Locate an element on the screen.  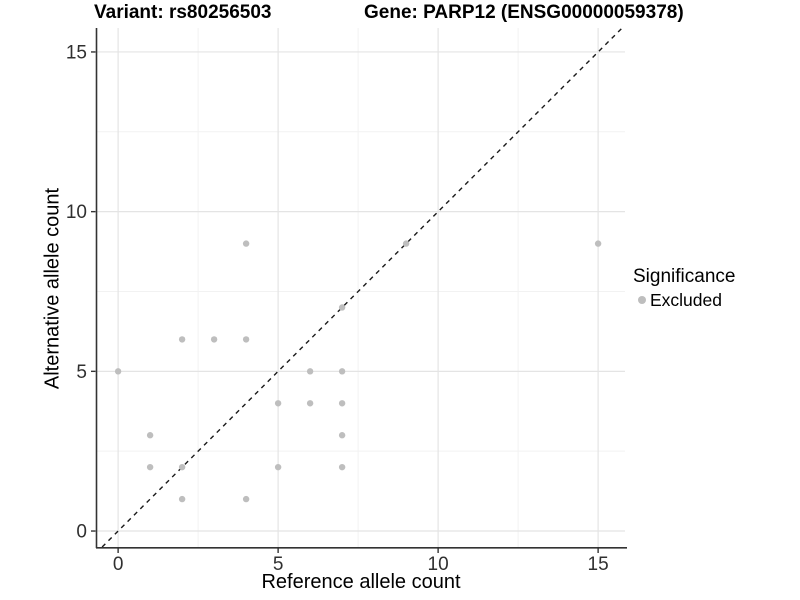
x-tick-label: 0 is located at coordinates (118, 564).